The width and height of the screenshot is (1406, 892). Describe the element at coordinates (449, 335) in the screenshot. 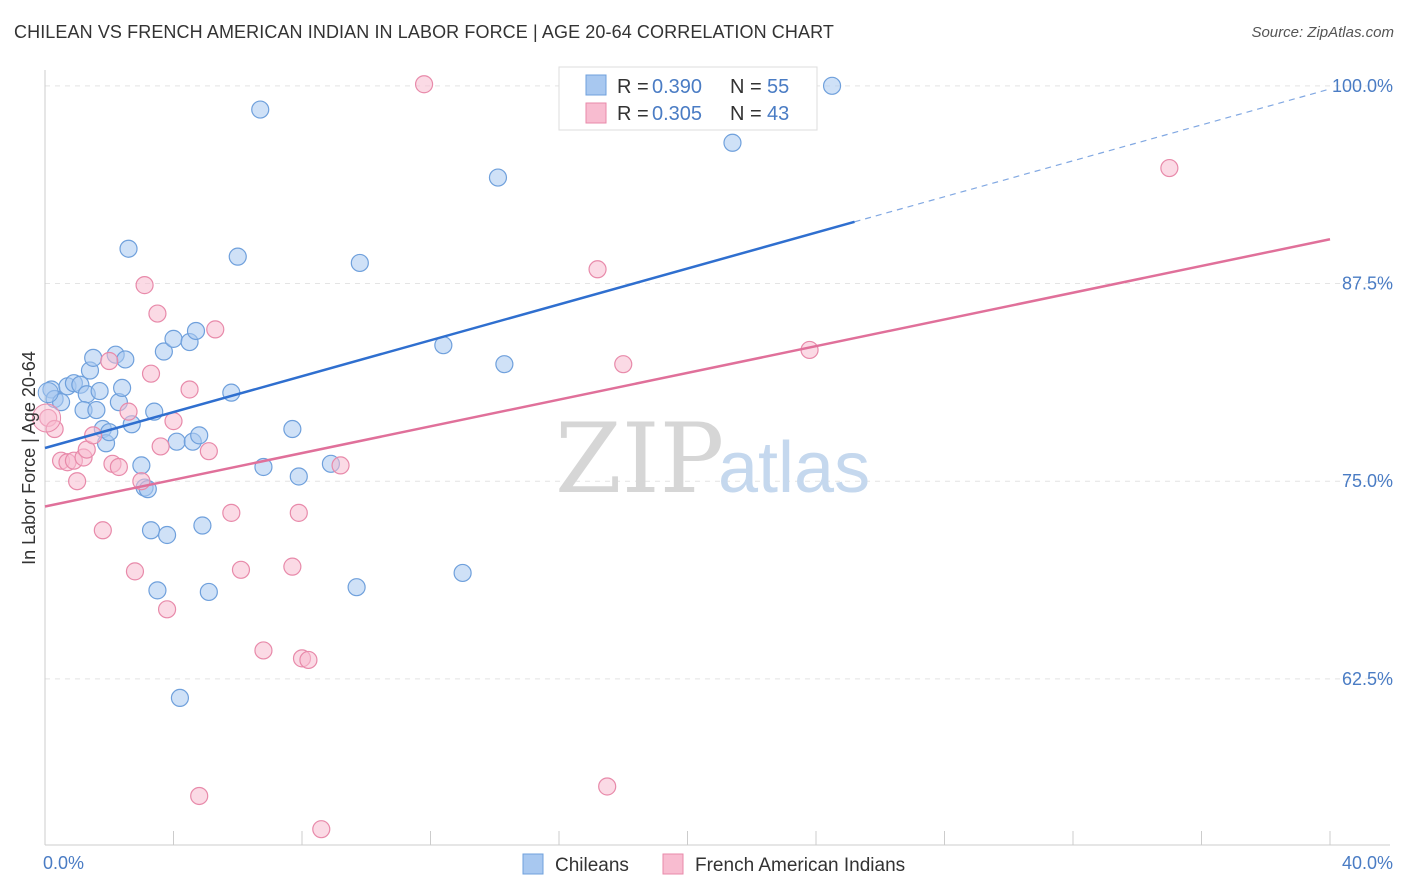

I see `trend-line-chileans` at that location.